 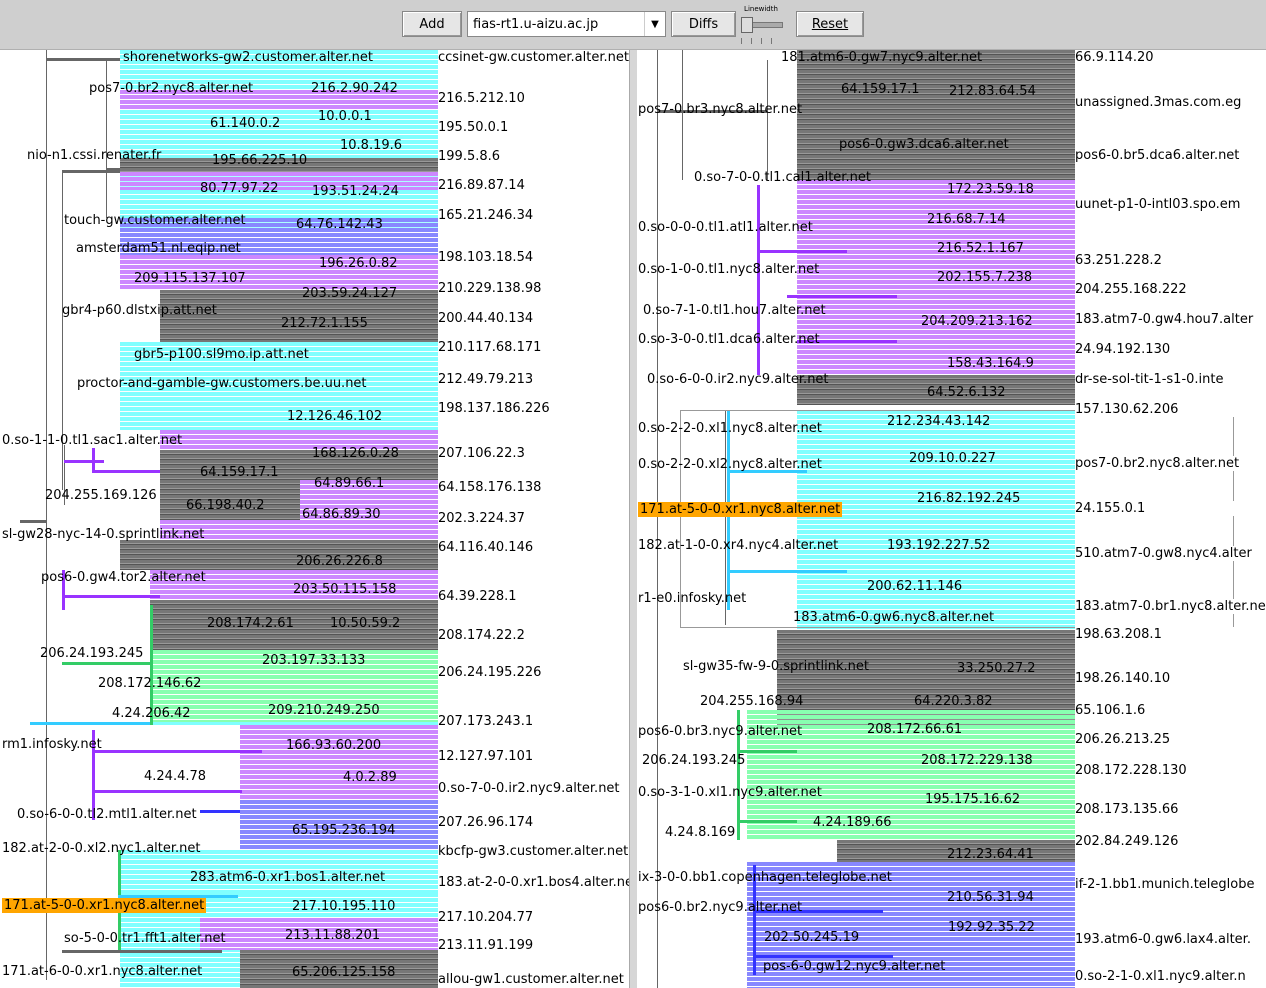 What do you see at coordinates (139, 310) in the screenshot?
I see `tree-node-label: gbr4-p60.dlstxip.att.net` at bounding box center [139, 310].